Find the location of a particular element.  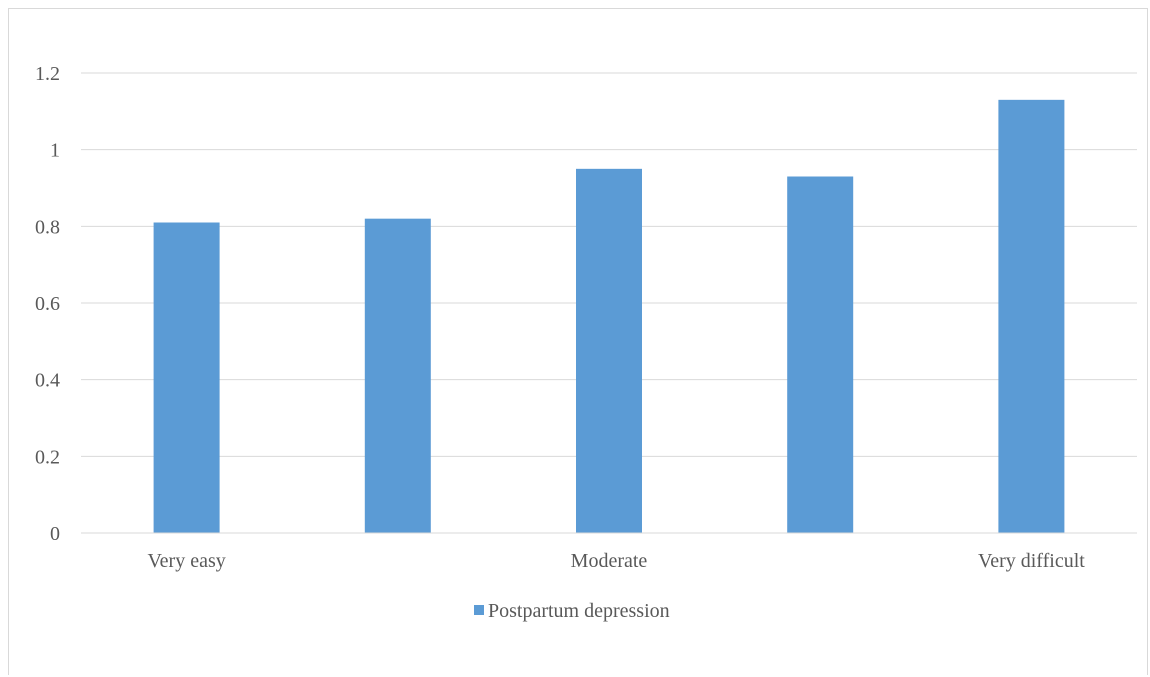

y-tick-label: 0.4 is located at coordinates (47, 381).